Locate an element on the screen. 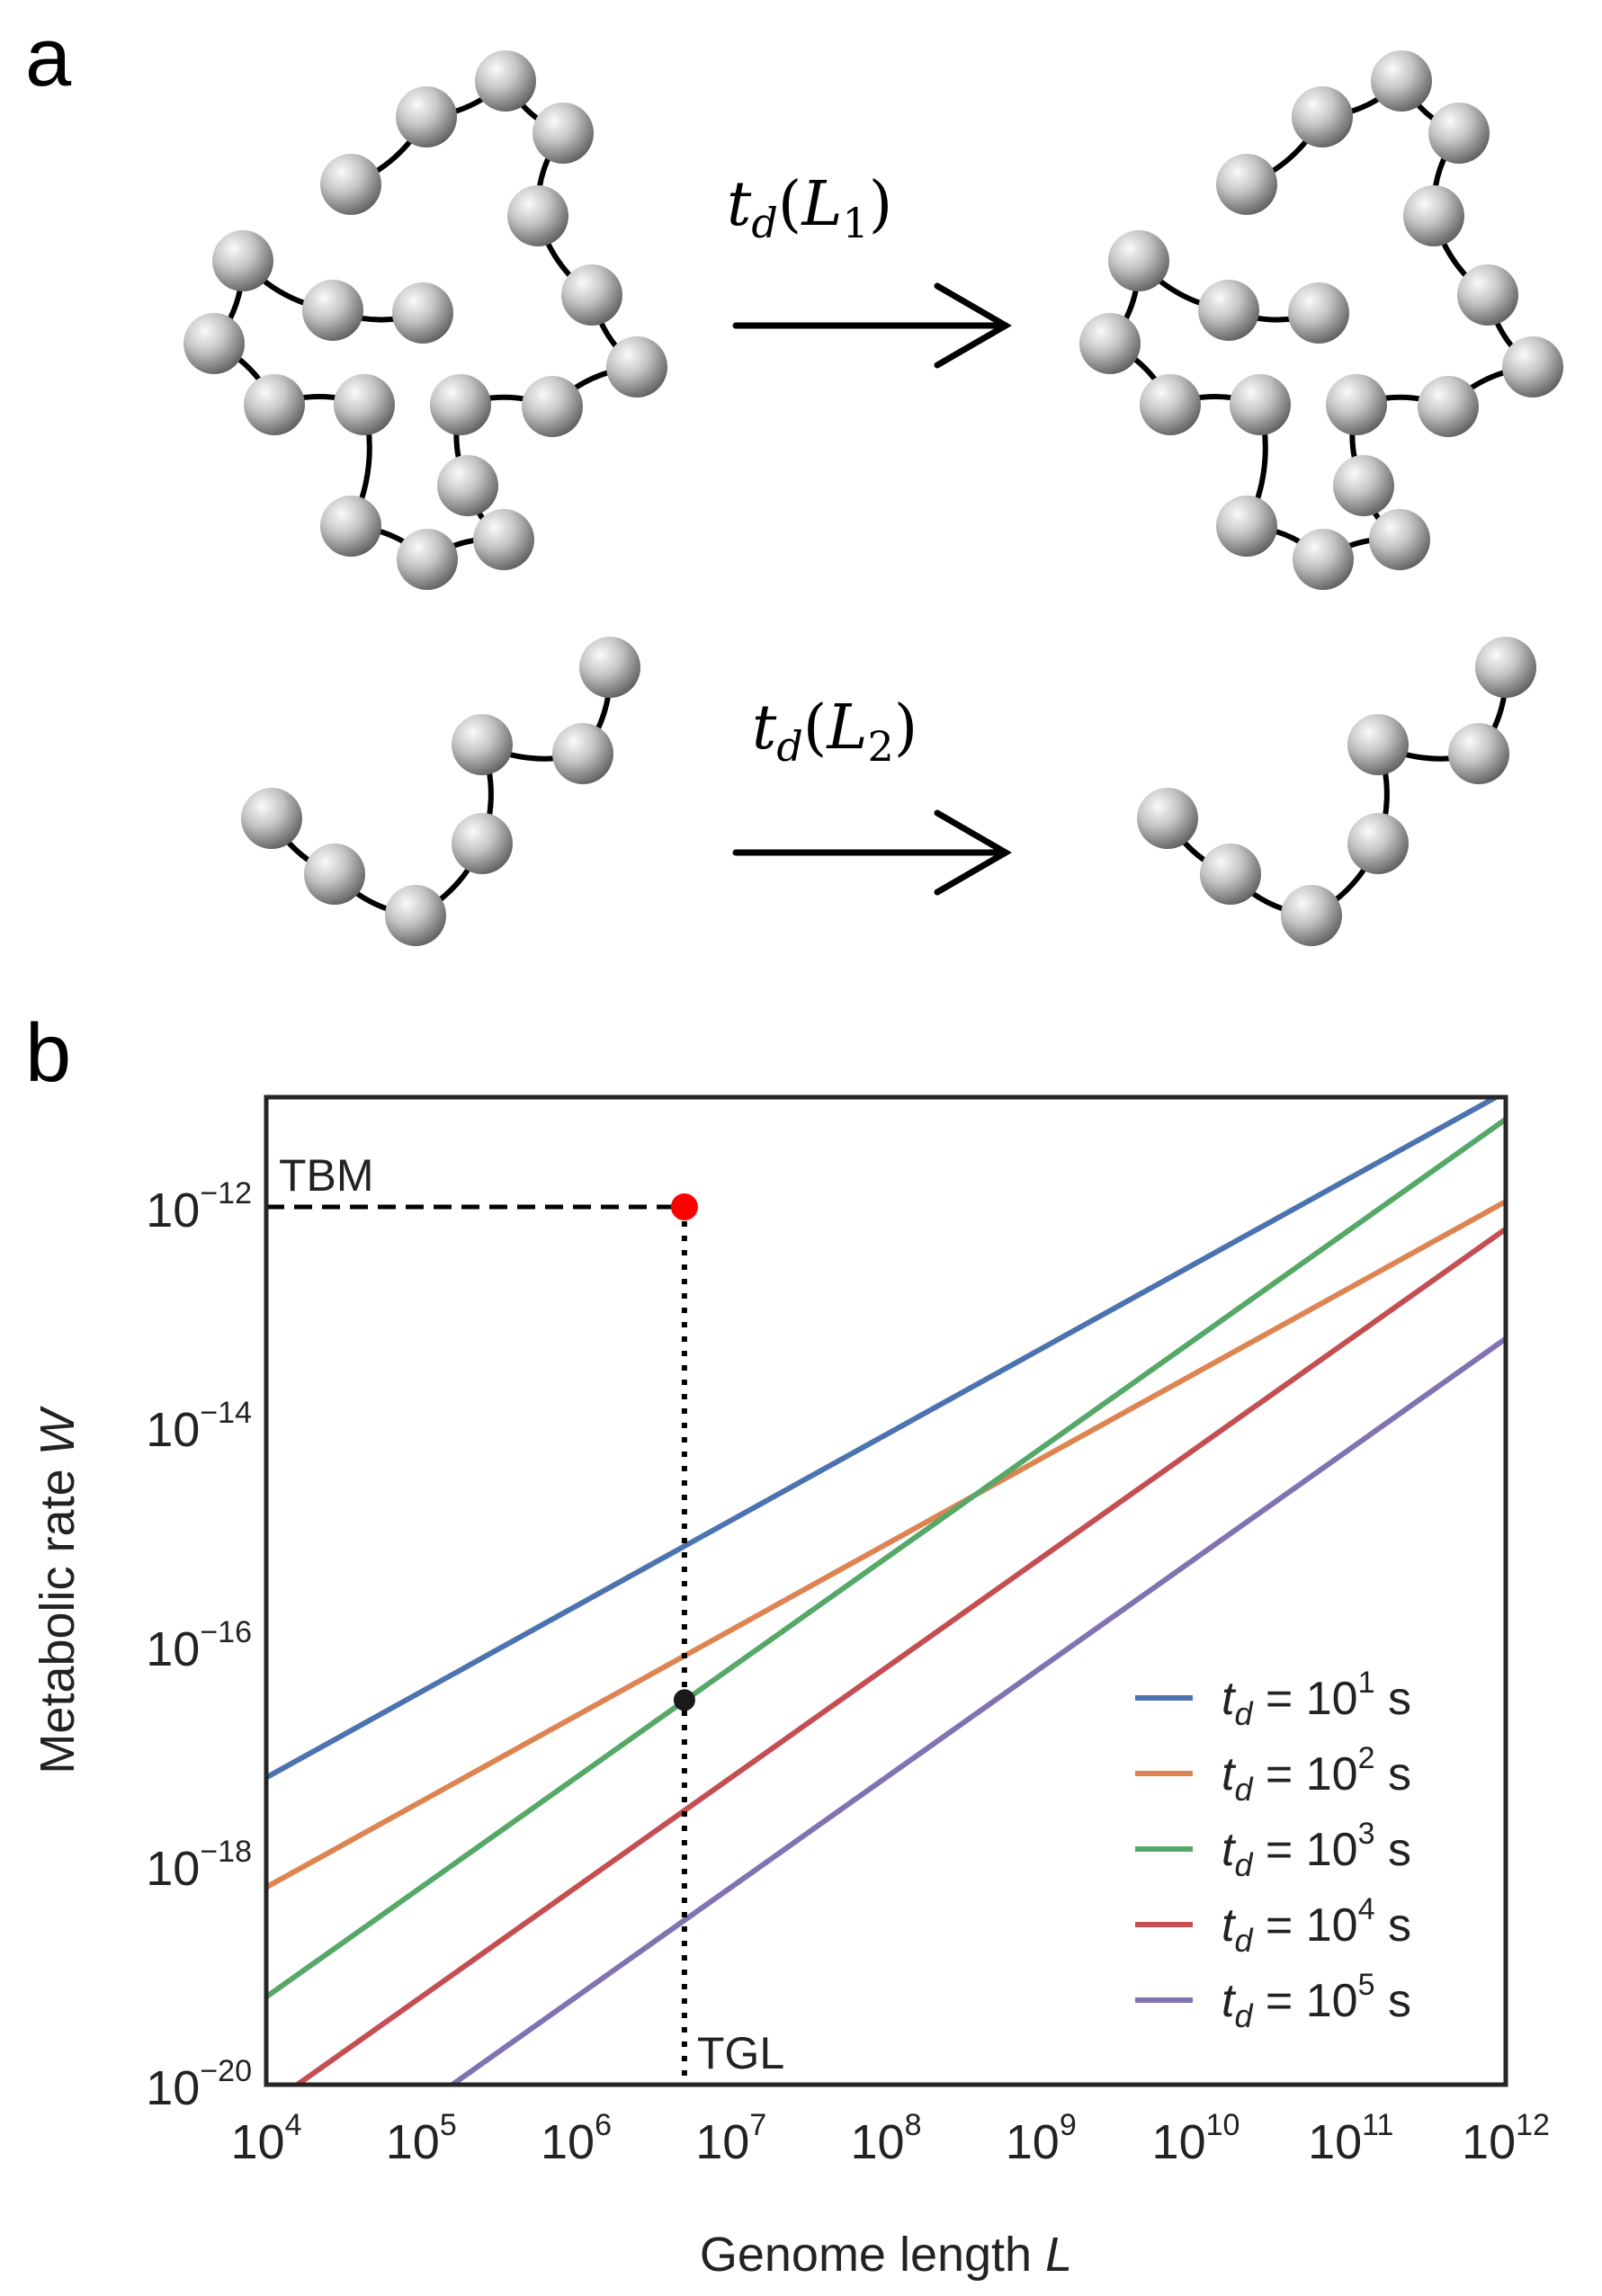 This screenshot has width=1602, height=2296. y-tick-label: 10−14 is located at coordinates (199, 1427).